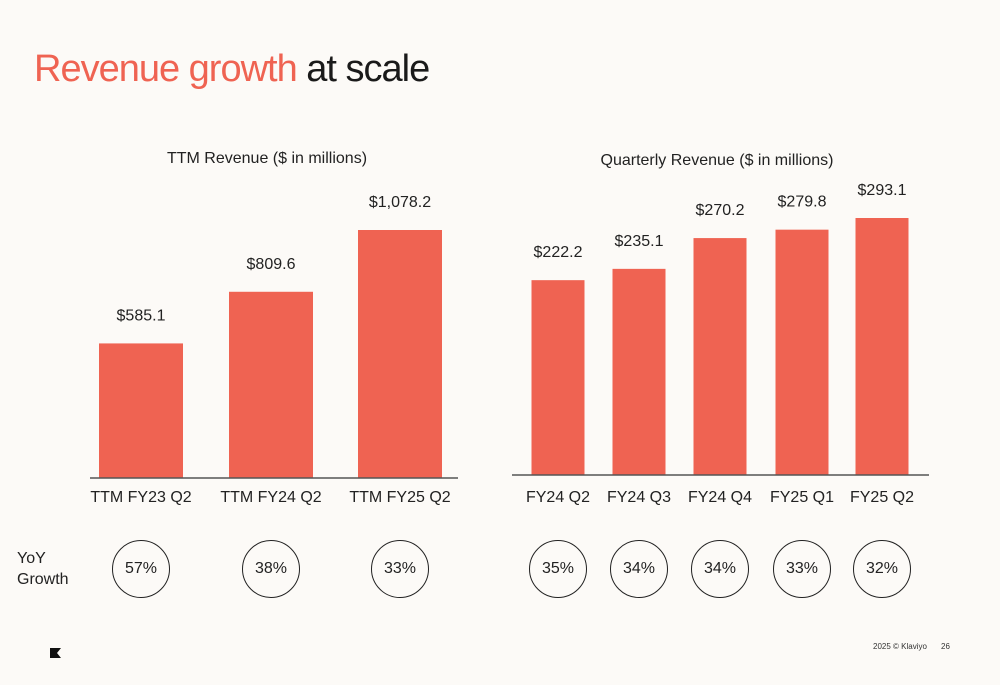  Describe the element at coordinates (945, 646) in the screenshot. I see `page-number: 26` at that location.